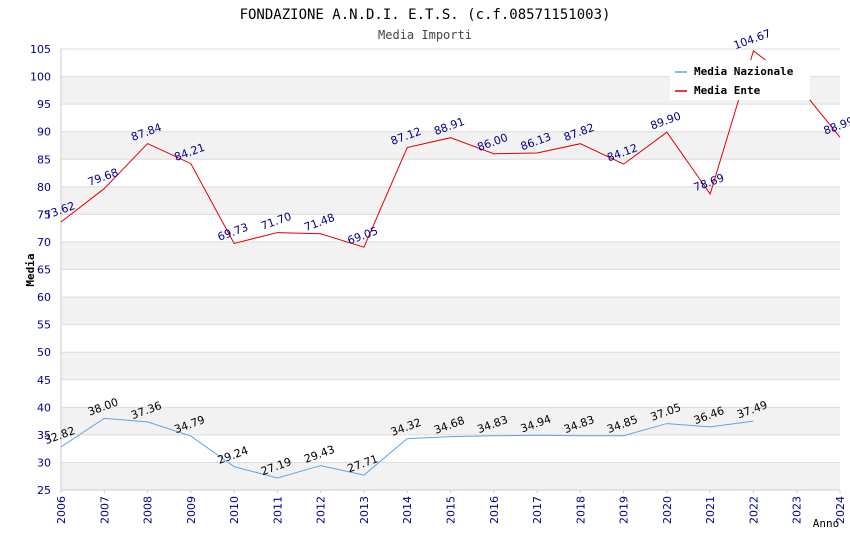  Describe the element at coordinates (840, 510) in the screenshot. I see `x-tick-label: 2024` at that location.